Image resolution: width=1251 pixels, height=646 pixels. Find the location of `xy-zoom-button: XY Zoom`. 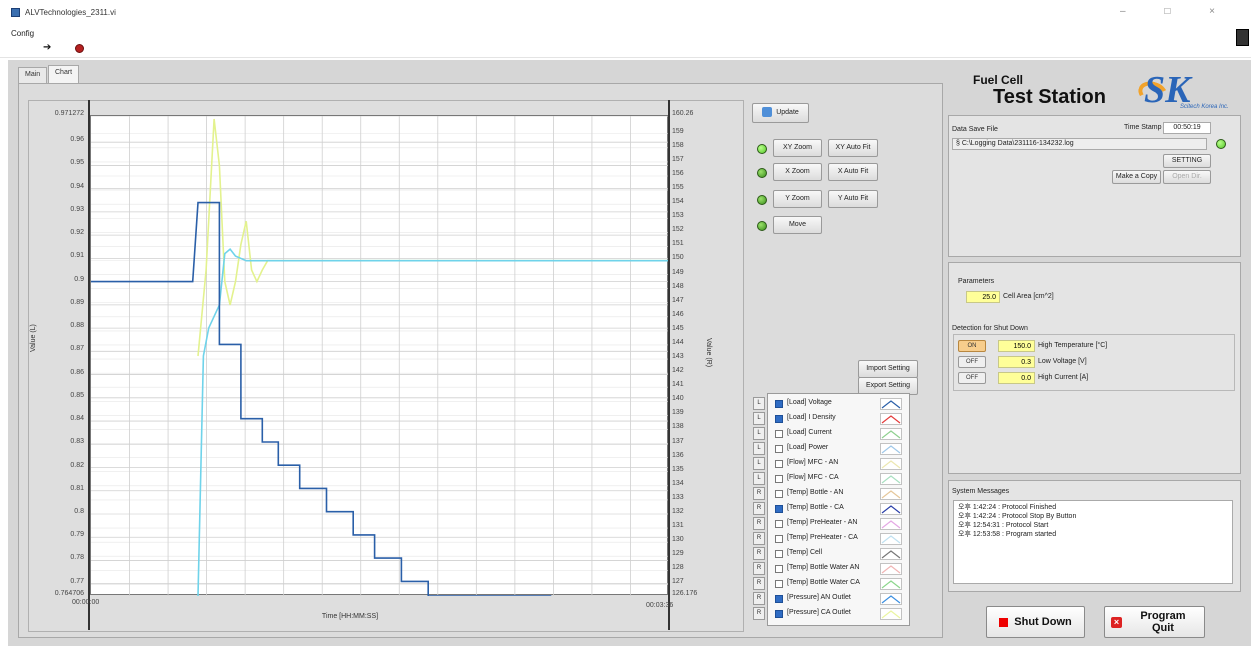

xy-zoom-button: XY Zoom is located at coordinates (797, 148).